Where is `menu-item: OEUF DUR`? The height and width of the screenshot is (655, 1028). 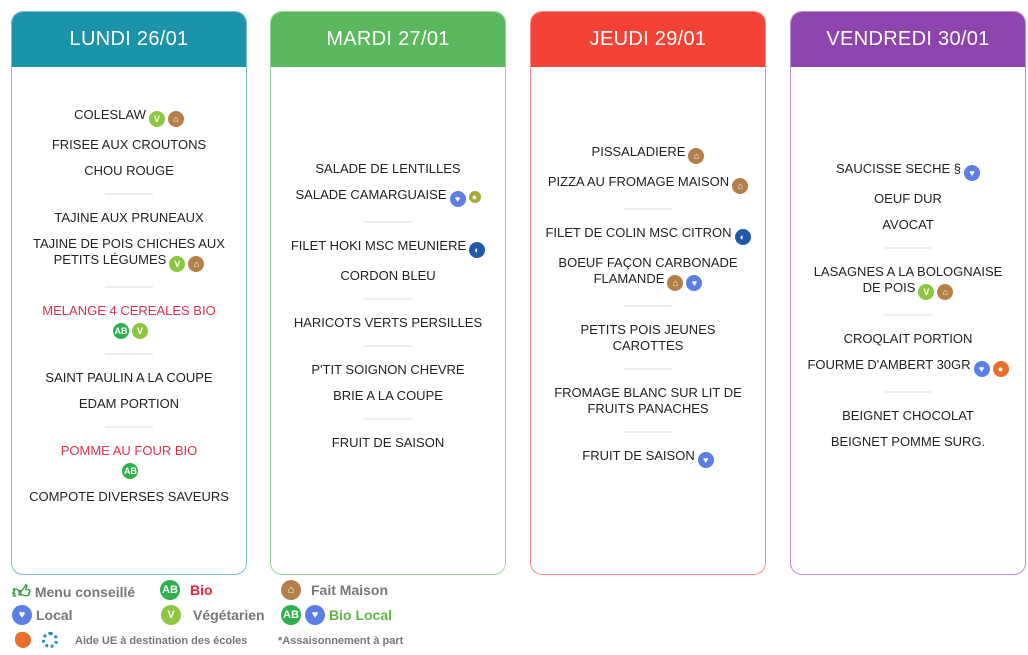
menu-item: OEUF DUR is located at coordinates (908, 199).